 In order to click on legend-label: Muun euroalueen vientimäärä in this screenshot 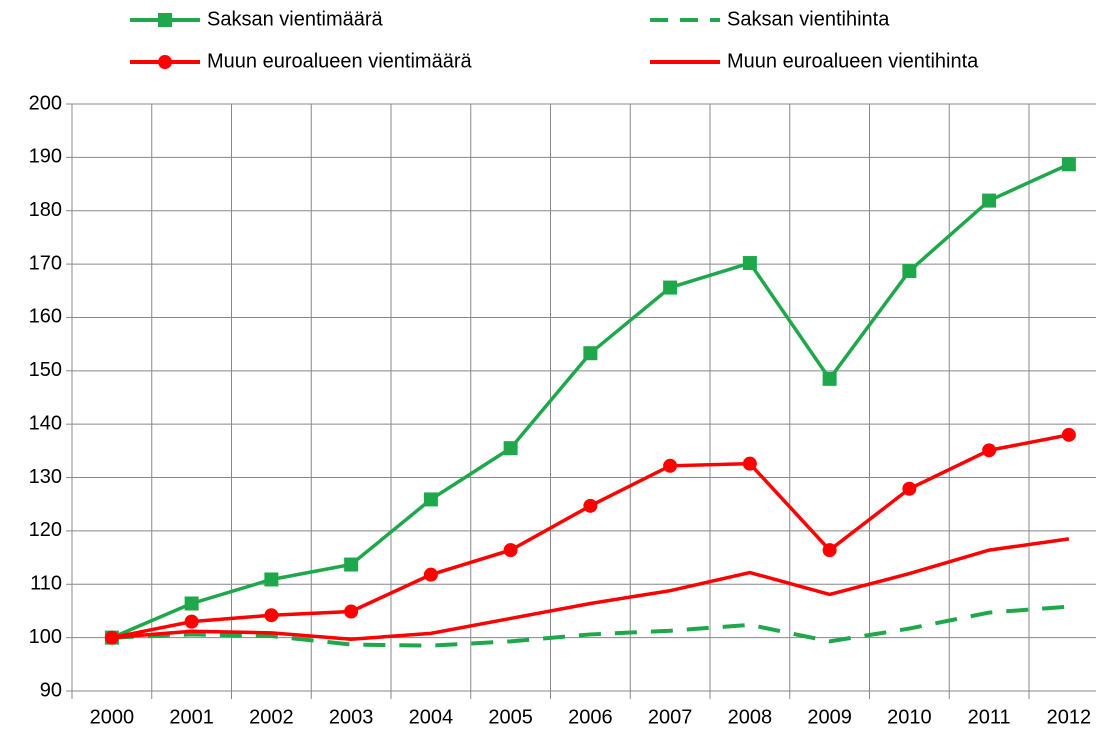, I will do `click(339, 61)`.